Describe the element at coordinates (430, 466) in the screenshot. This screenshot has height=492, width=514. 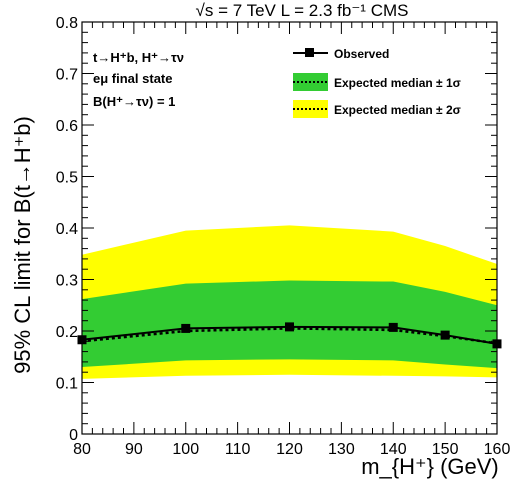
I see `x-axis-label: m_{H⁺} (GeV)` at that location.